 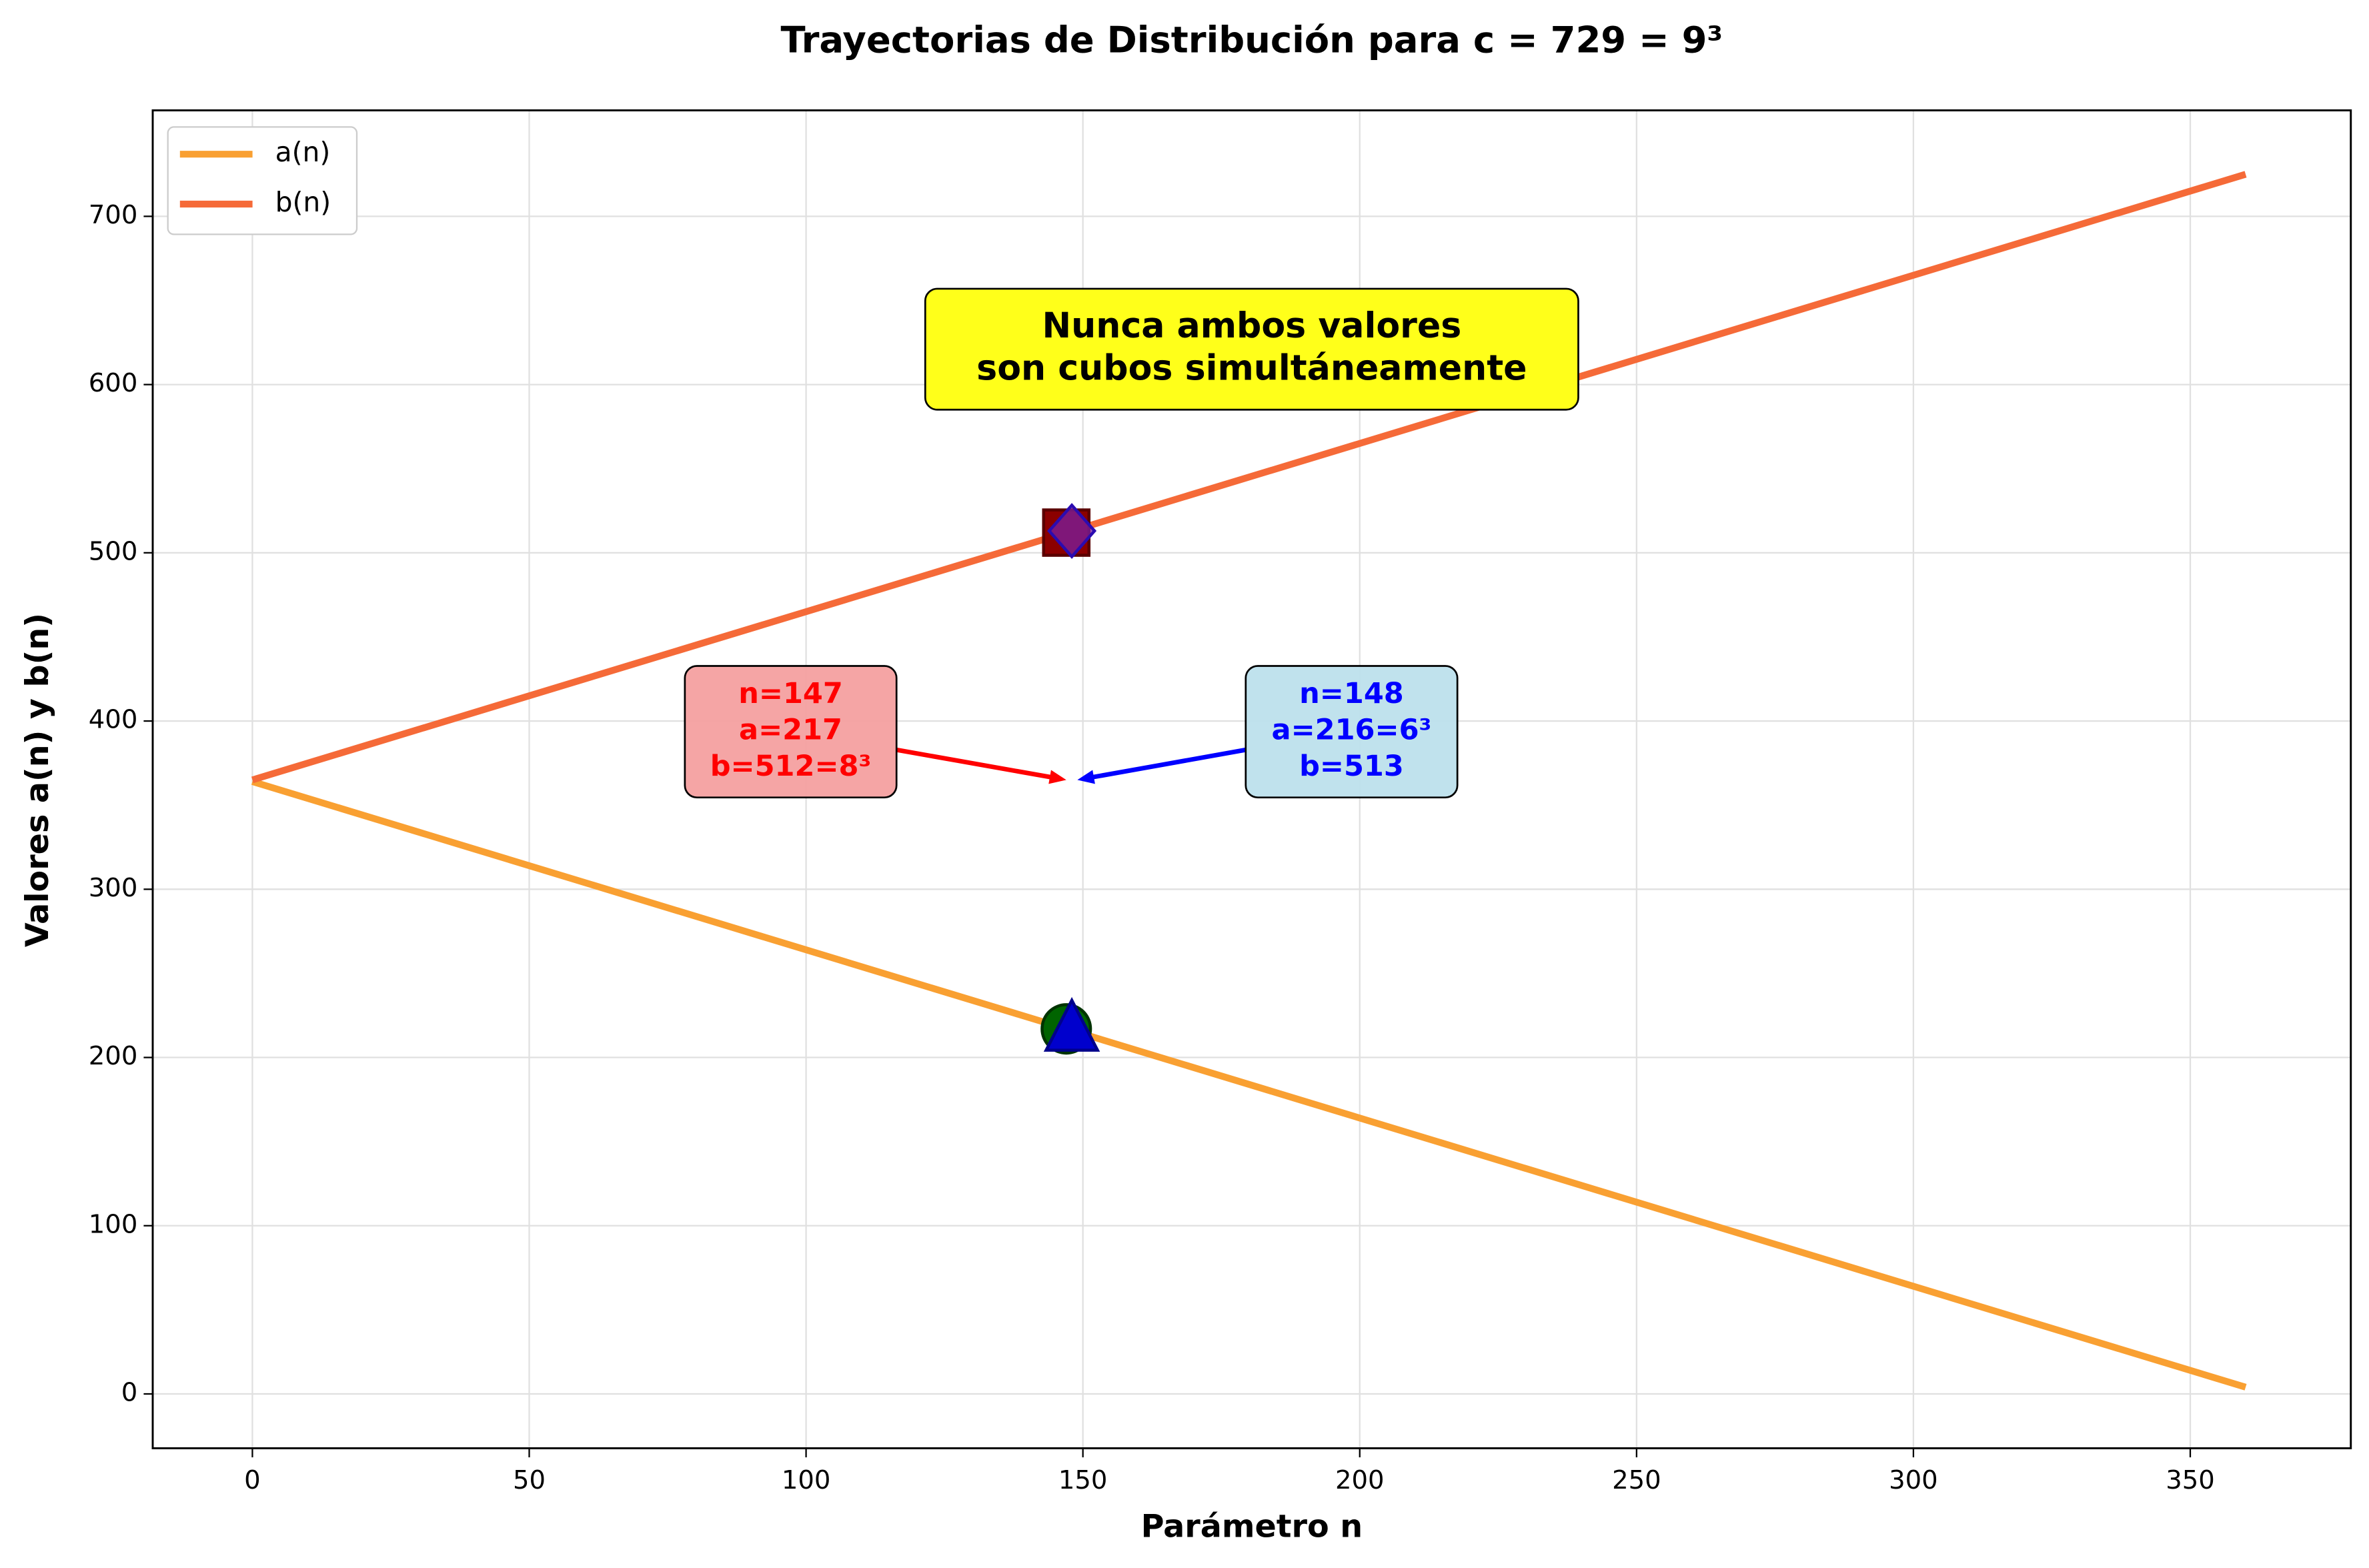 I want to click on legend-label: a(n), so click(x=303, y=152).